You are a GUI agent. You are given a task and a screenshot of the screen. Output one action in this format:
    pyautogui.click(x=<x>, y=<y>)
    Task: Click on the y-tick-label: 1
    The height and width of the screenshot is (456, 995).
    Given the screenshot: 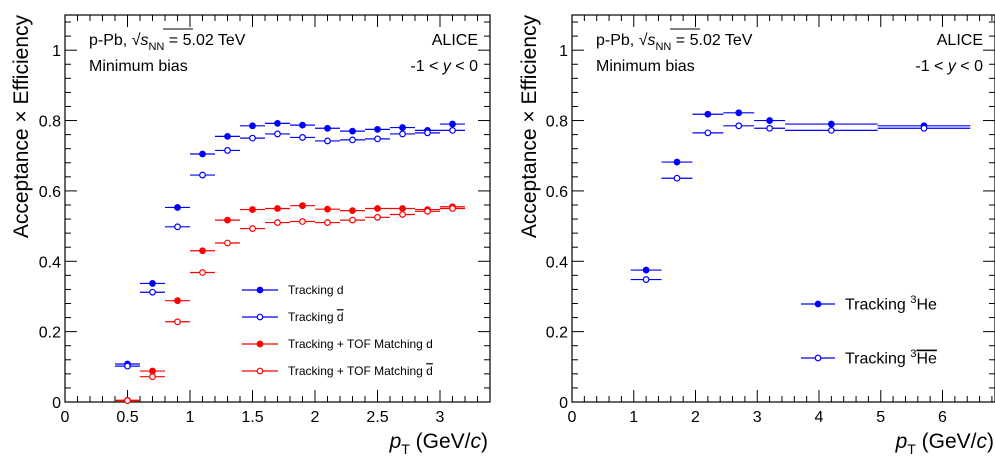 What is the action you would take?
    pyautogui.click(x=563, y=51)
    